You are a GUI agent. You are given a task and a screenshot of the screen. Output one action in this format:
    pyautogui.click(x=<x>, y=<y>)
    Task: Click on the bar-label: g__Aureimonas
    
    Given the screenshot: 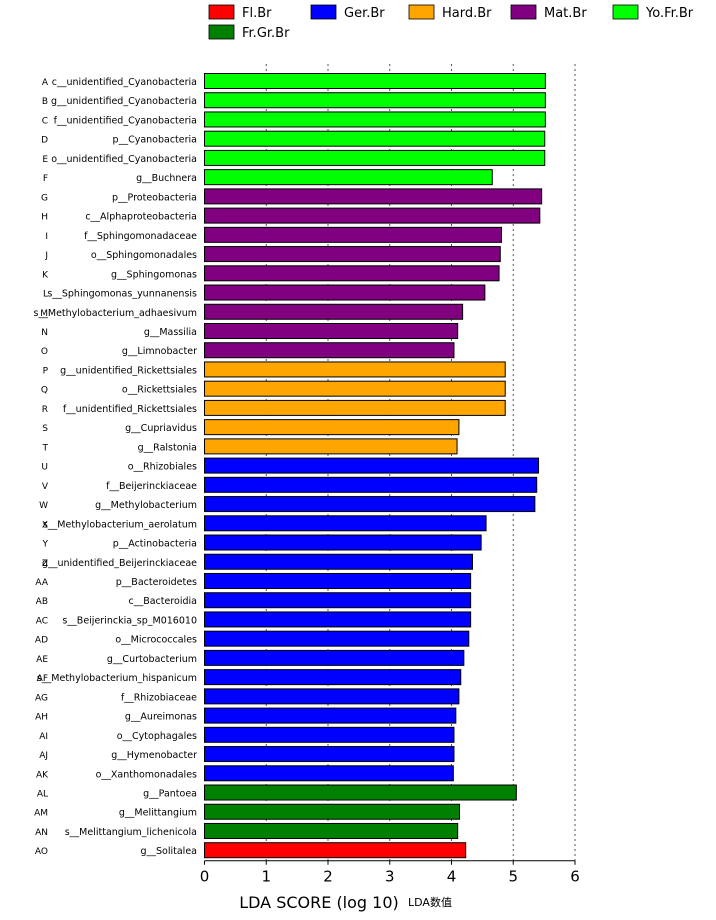 What is the action you would take?
    pyautogui.click(x=161, y=717)
    